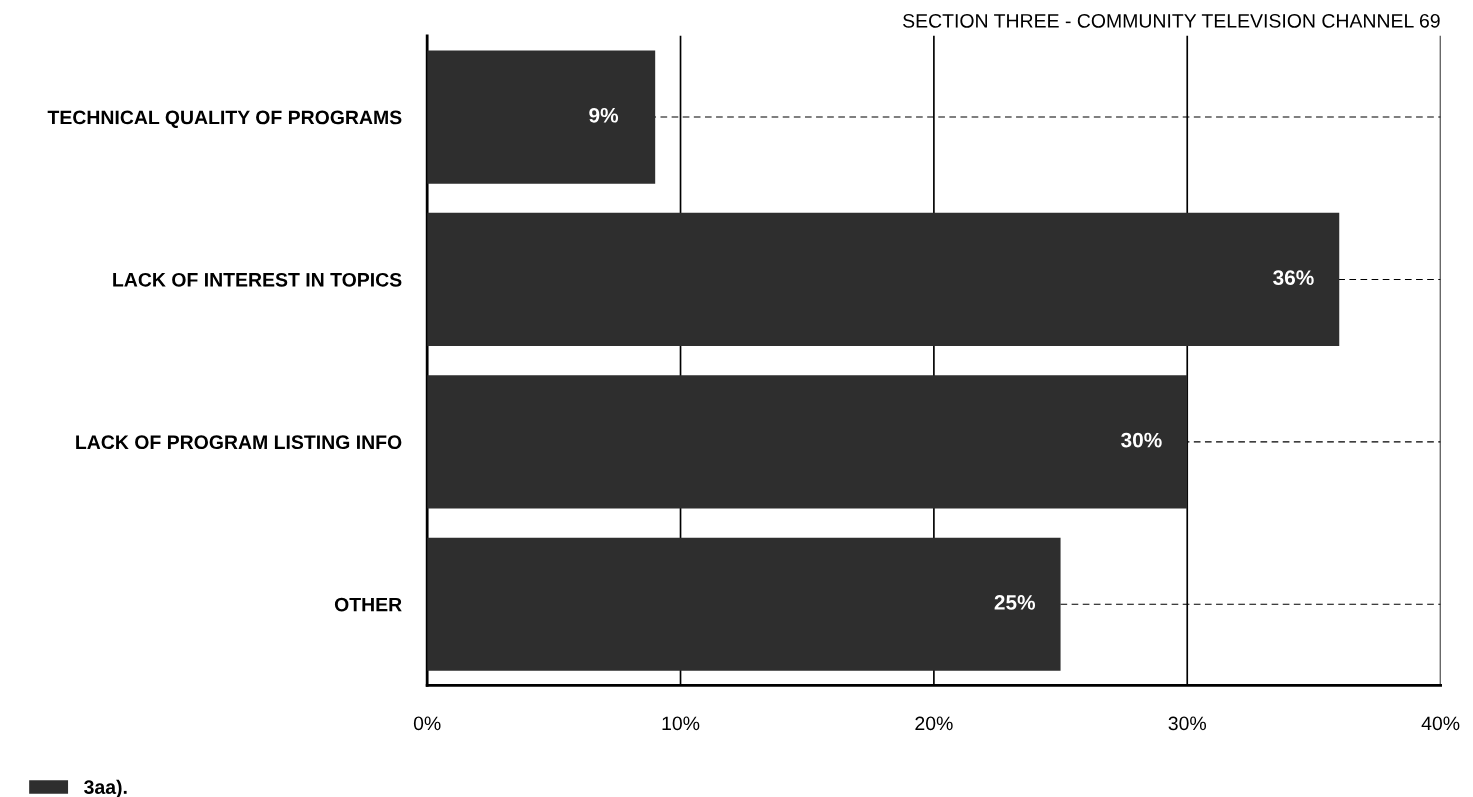  Describe the element at coordinates (427, 723) in the screenshot. I see `x-tick-label: 0%` at that location.